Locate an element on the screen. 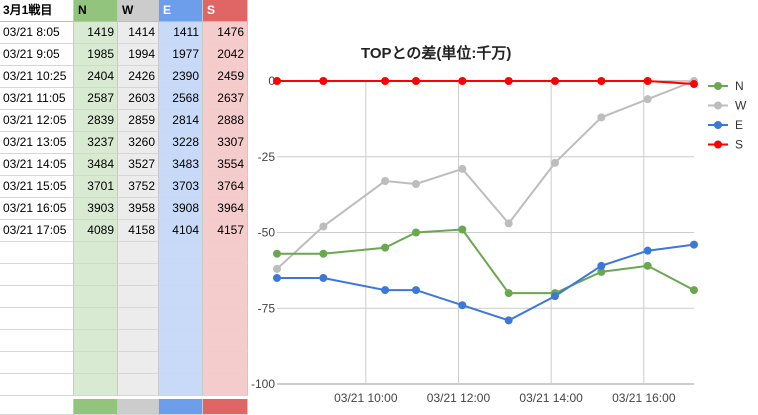  cell-time: 03/21 12:05 is located at coordinates (37, 121).